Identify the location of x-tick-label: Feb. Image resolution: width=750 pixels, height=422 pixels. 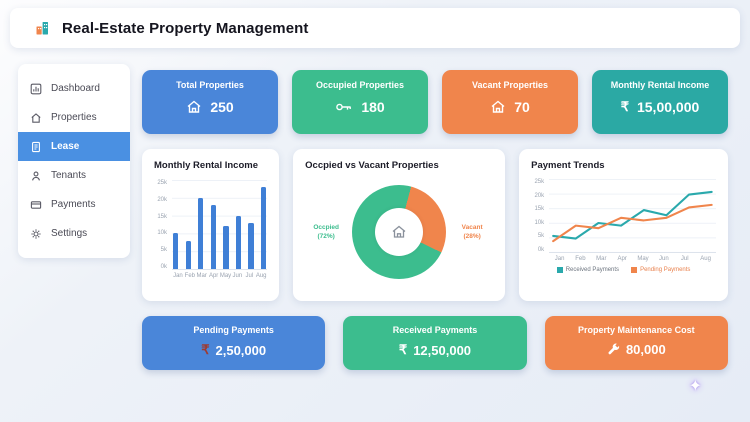
(580, 259).